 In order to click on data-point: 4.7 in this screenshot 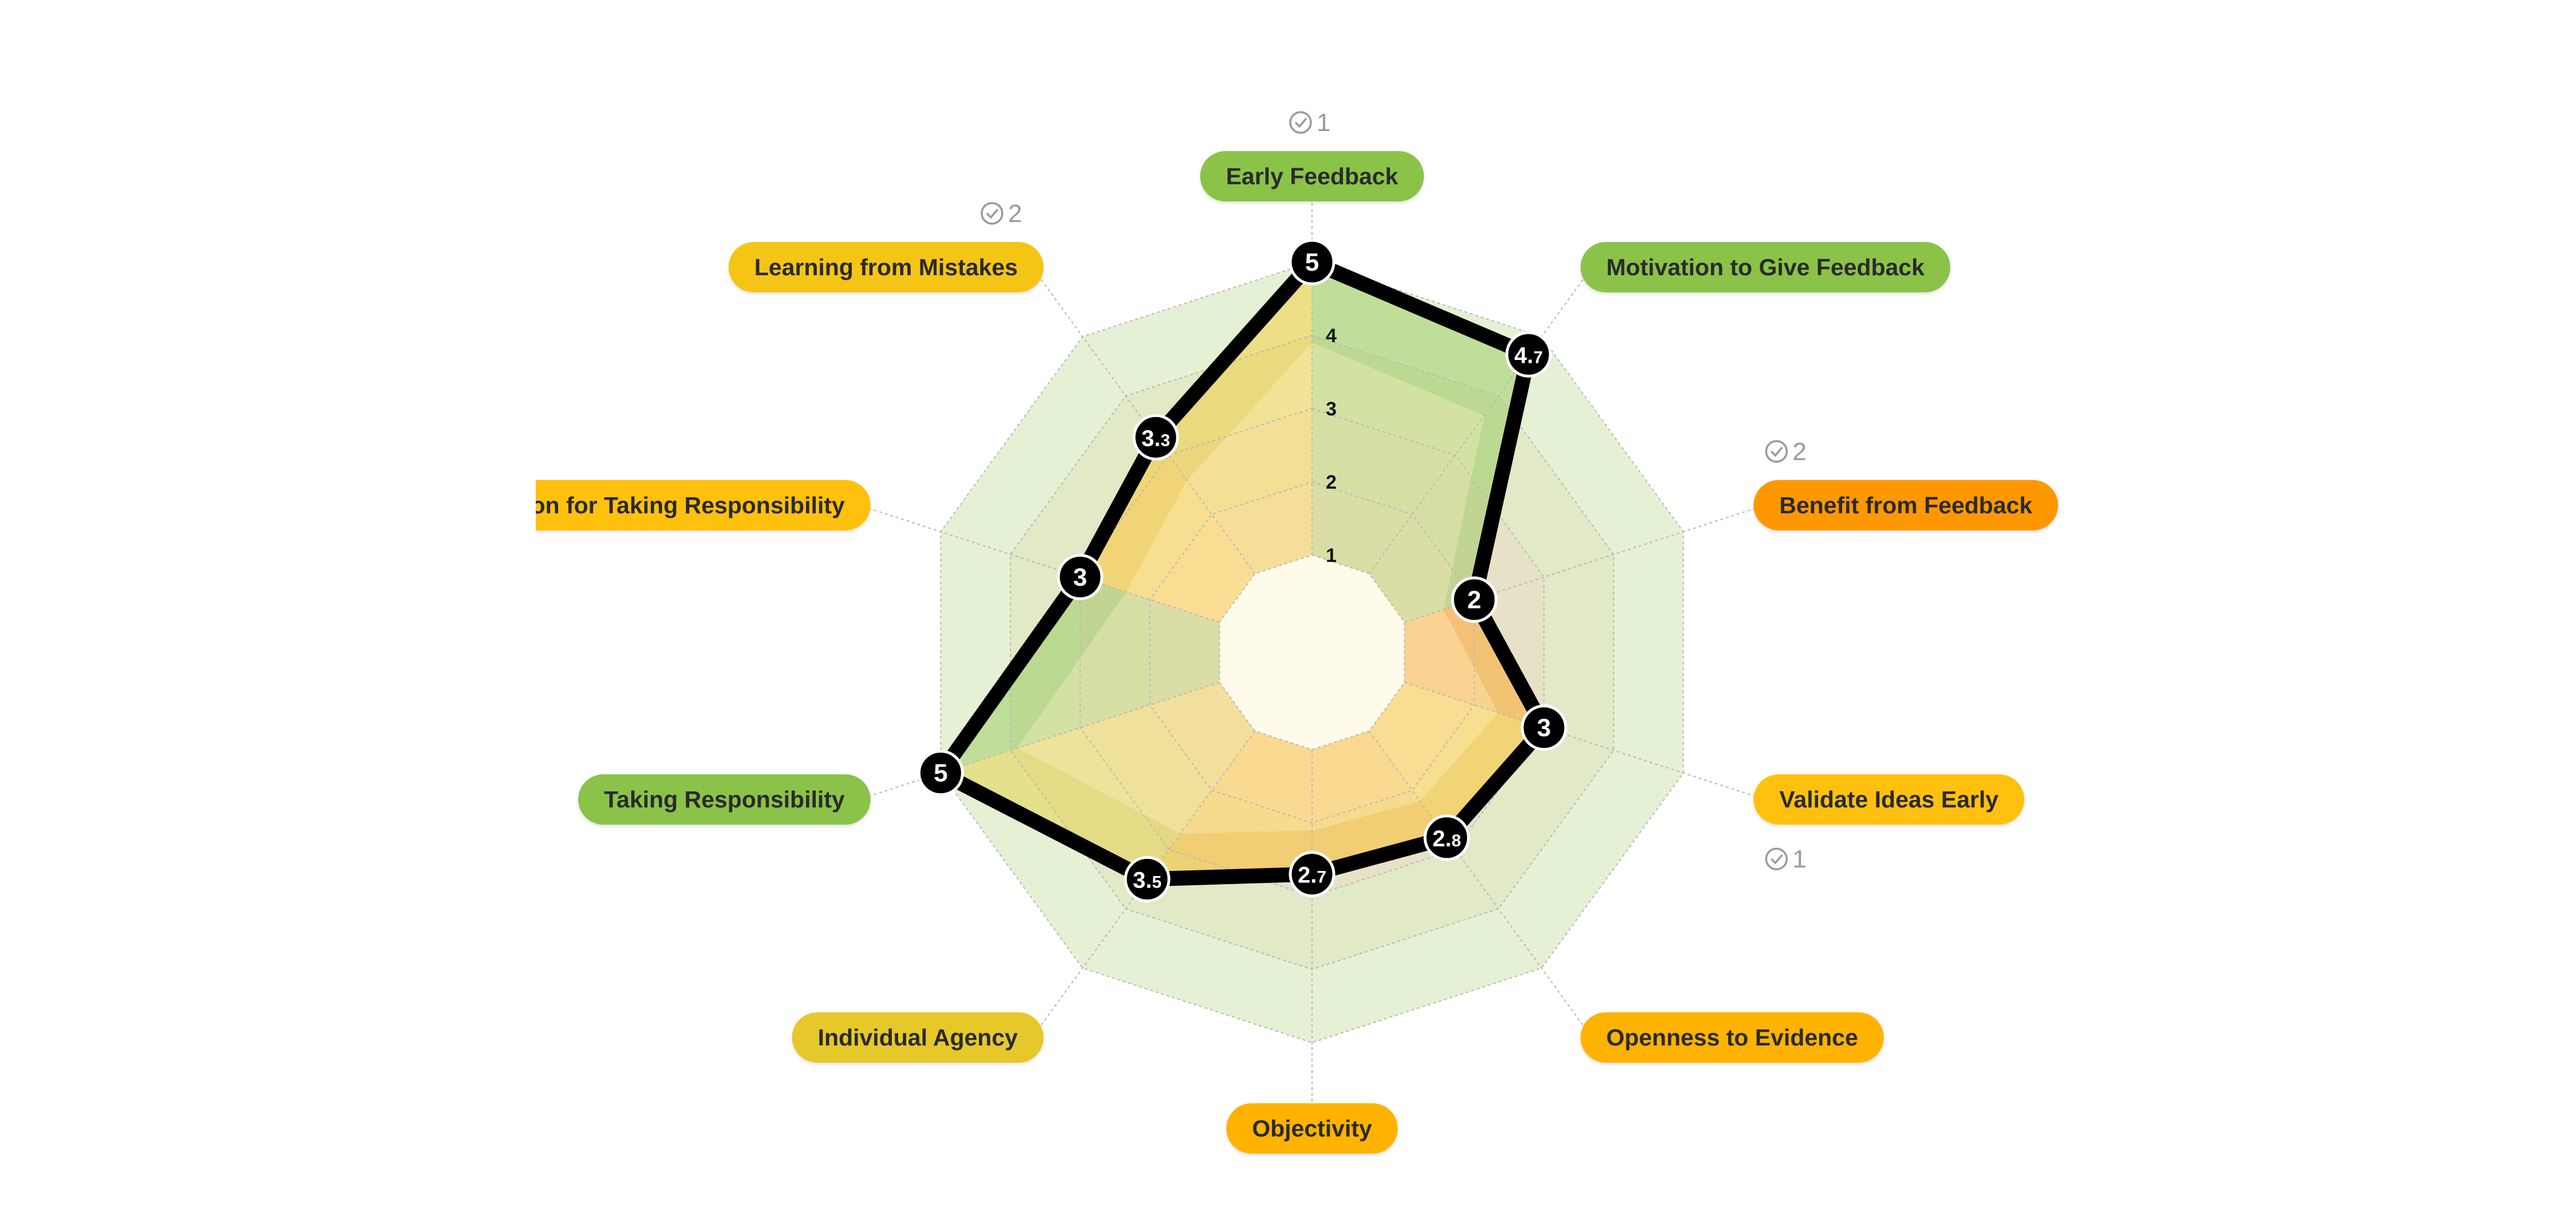, I will do `click(1528, 354)`.